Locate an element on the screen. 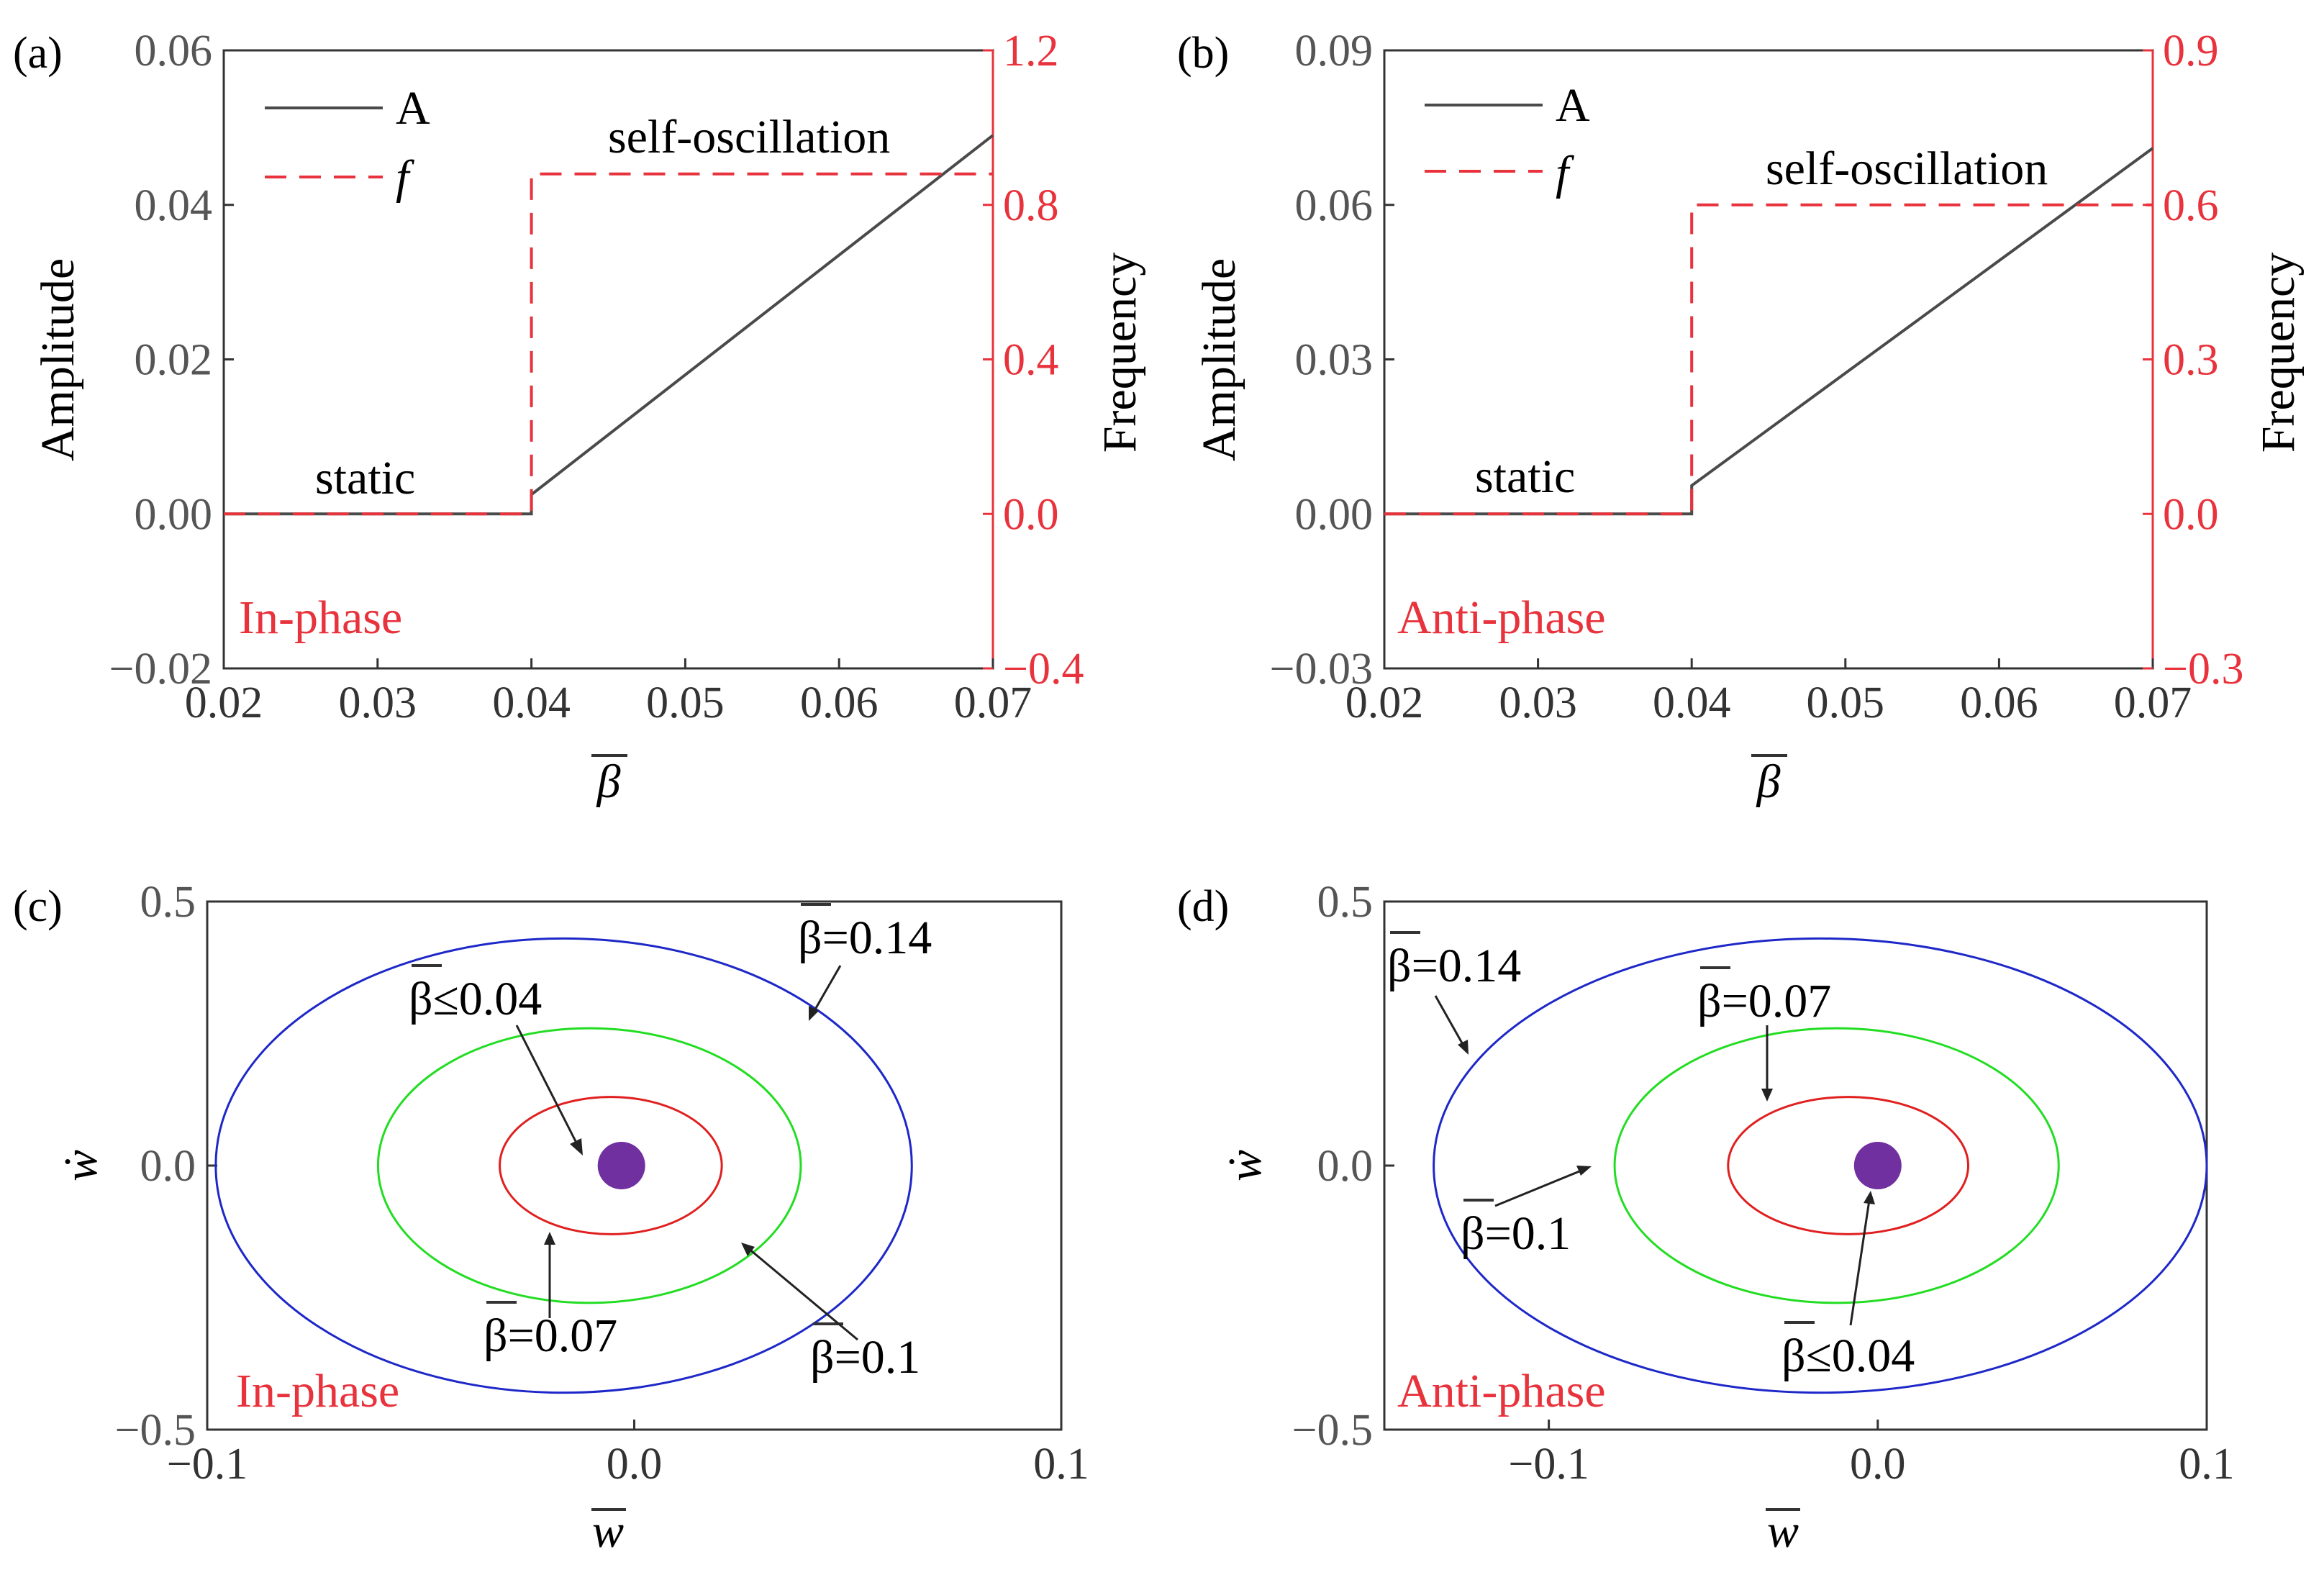 This screenshot has width=2324, height=1580. y2-tick-label: 0.4 is located at coordinates (1031, 360).